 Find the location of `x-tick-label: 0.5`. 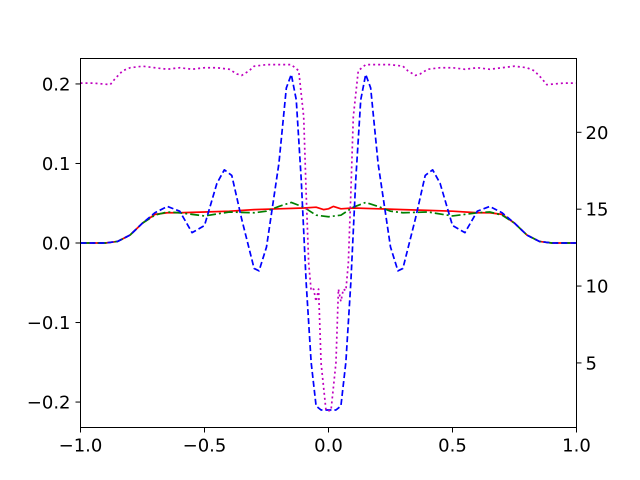

x-tick-label: 0.5 is located at coordinates (452, 446).